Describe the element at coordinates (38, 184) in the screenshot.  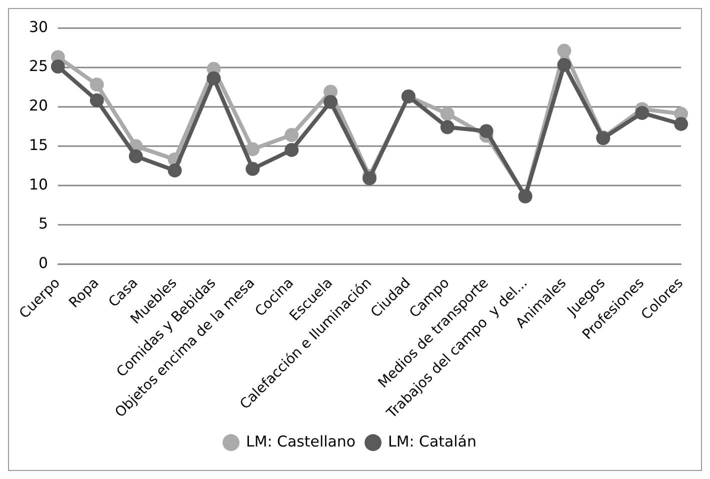
I see `y-tick-label: 10` at that location.